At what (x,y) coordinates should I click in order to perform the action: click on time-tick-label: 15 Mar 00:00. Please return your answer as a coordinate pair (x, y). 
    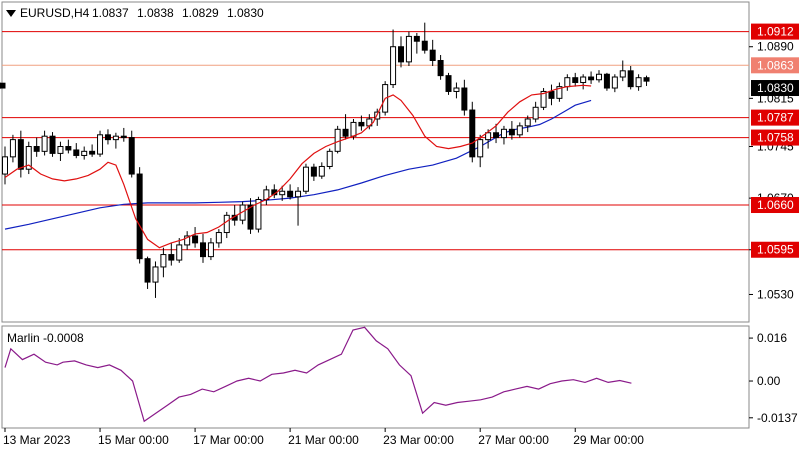
    Looking at the image, I should click on (133, 440).